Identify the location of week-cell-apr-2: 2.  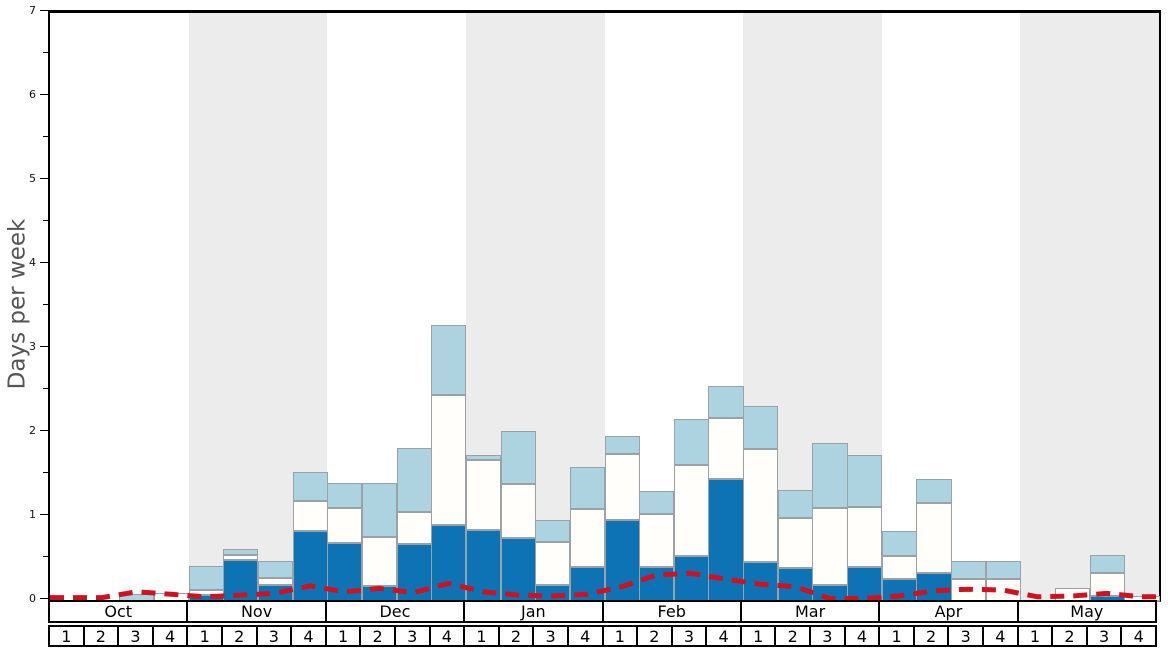
(932, 636).